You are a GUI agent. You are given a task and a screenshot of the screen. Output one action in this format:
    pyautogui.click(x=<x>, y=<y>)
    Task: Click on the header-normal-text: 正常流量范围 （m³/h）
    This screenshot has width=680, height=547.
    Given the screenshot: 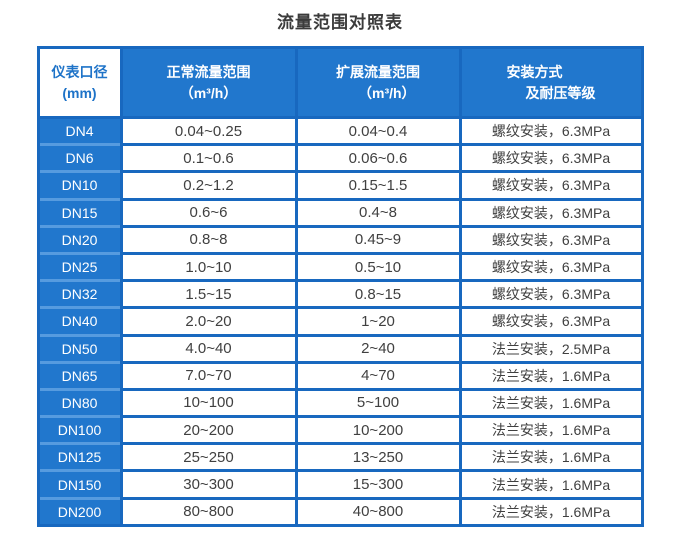 What is the action you would take?
    pyautogui.click(x=209, y=83)
    